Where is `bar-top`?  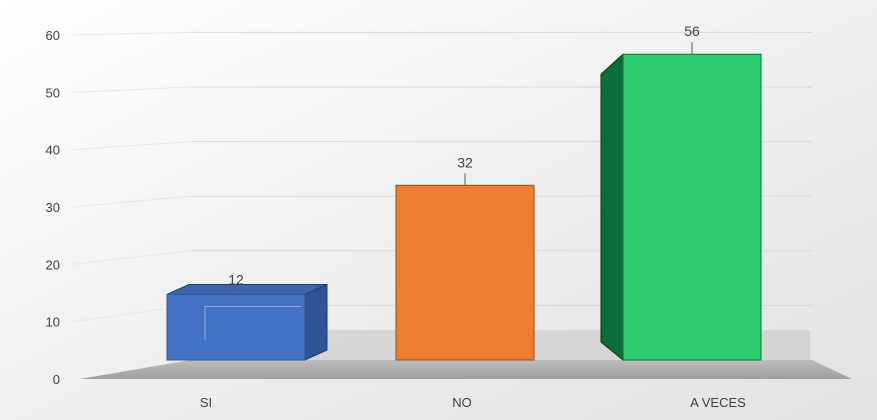
bar-top is located at coordinates (247, 289).